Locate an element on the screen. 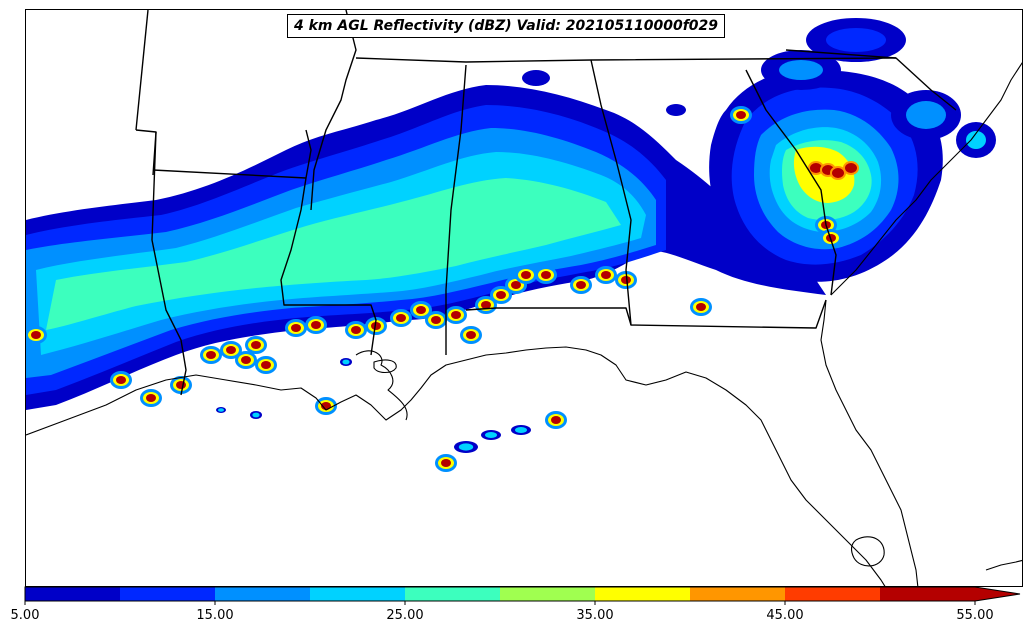 This screenshot has height=633, width=1033. lake-okeechobee is located at coordinates (868, 551).